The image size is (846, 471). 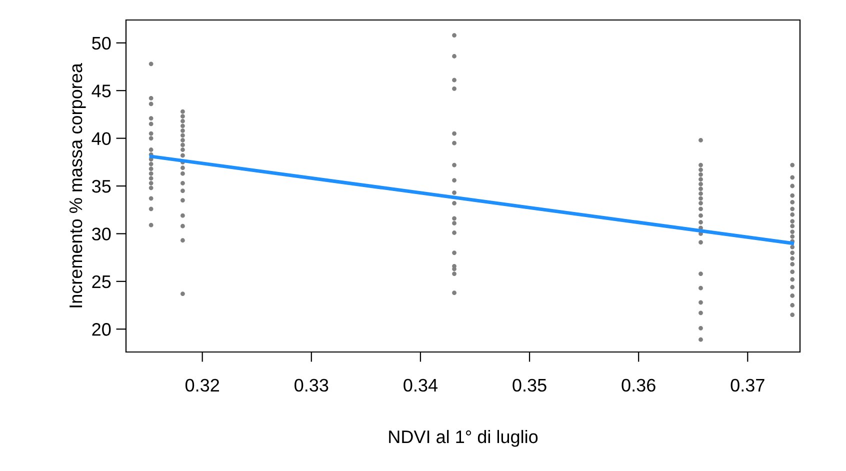 I want to click on x-tick-label: 0.35, so click(x=529, y=385).